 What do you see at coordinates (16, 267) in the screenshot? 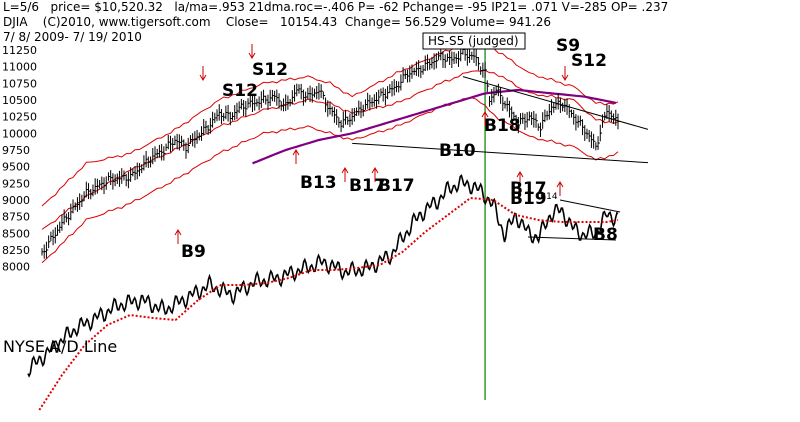
I see `y-tick-label: 8000` at bounding box center [16, 267].